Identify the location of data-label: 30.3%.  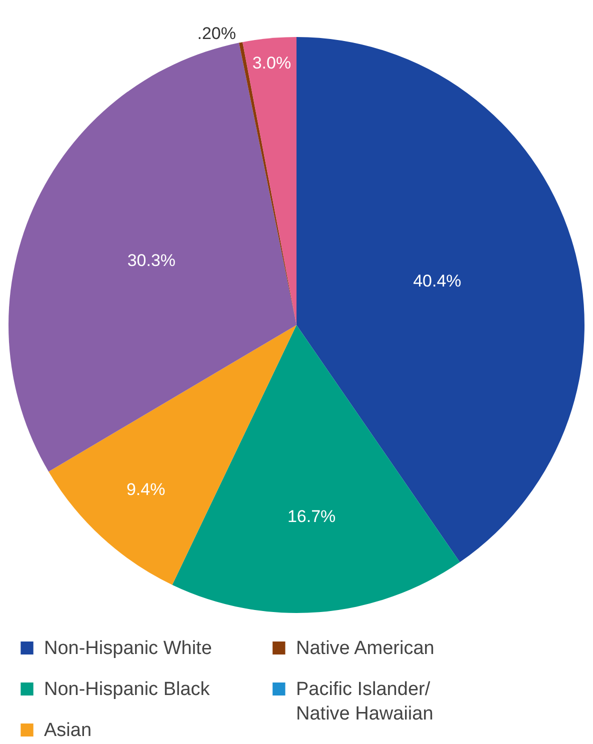
(151, 260).